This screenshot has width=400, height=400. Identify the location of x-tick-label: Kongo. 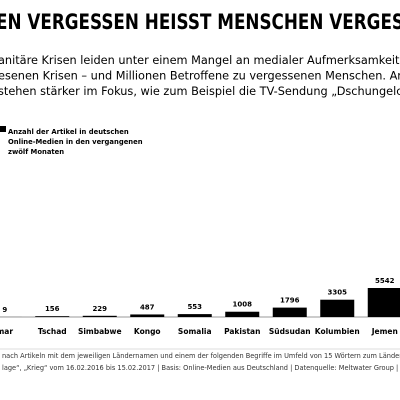
(147, 331).